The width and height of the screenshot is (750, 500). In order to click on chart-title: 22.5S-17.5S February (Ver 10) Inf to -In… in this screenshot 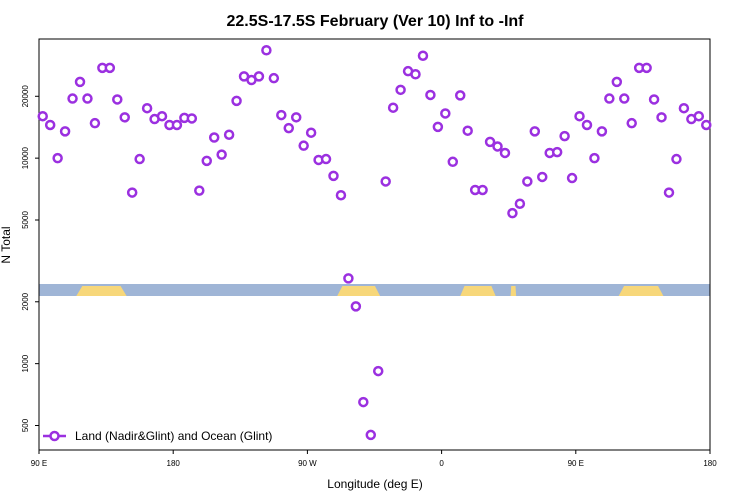, I will do `click(376, 21)`.